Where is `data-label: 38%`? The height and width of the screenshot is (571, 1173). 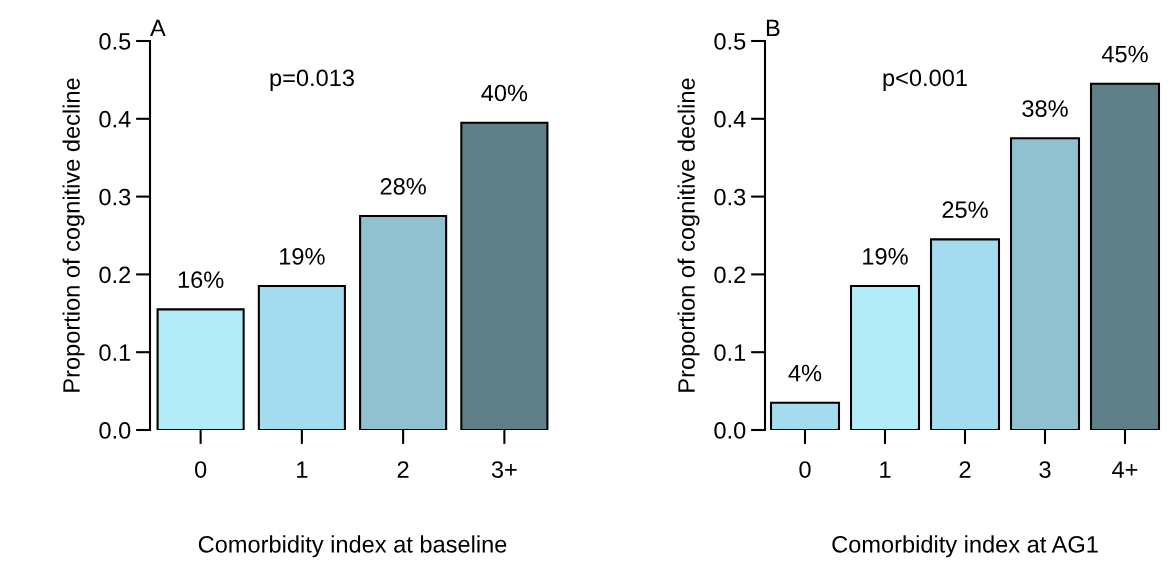
data-label: 38% is located at coordinates (1045, 108).